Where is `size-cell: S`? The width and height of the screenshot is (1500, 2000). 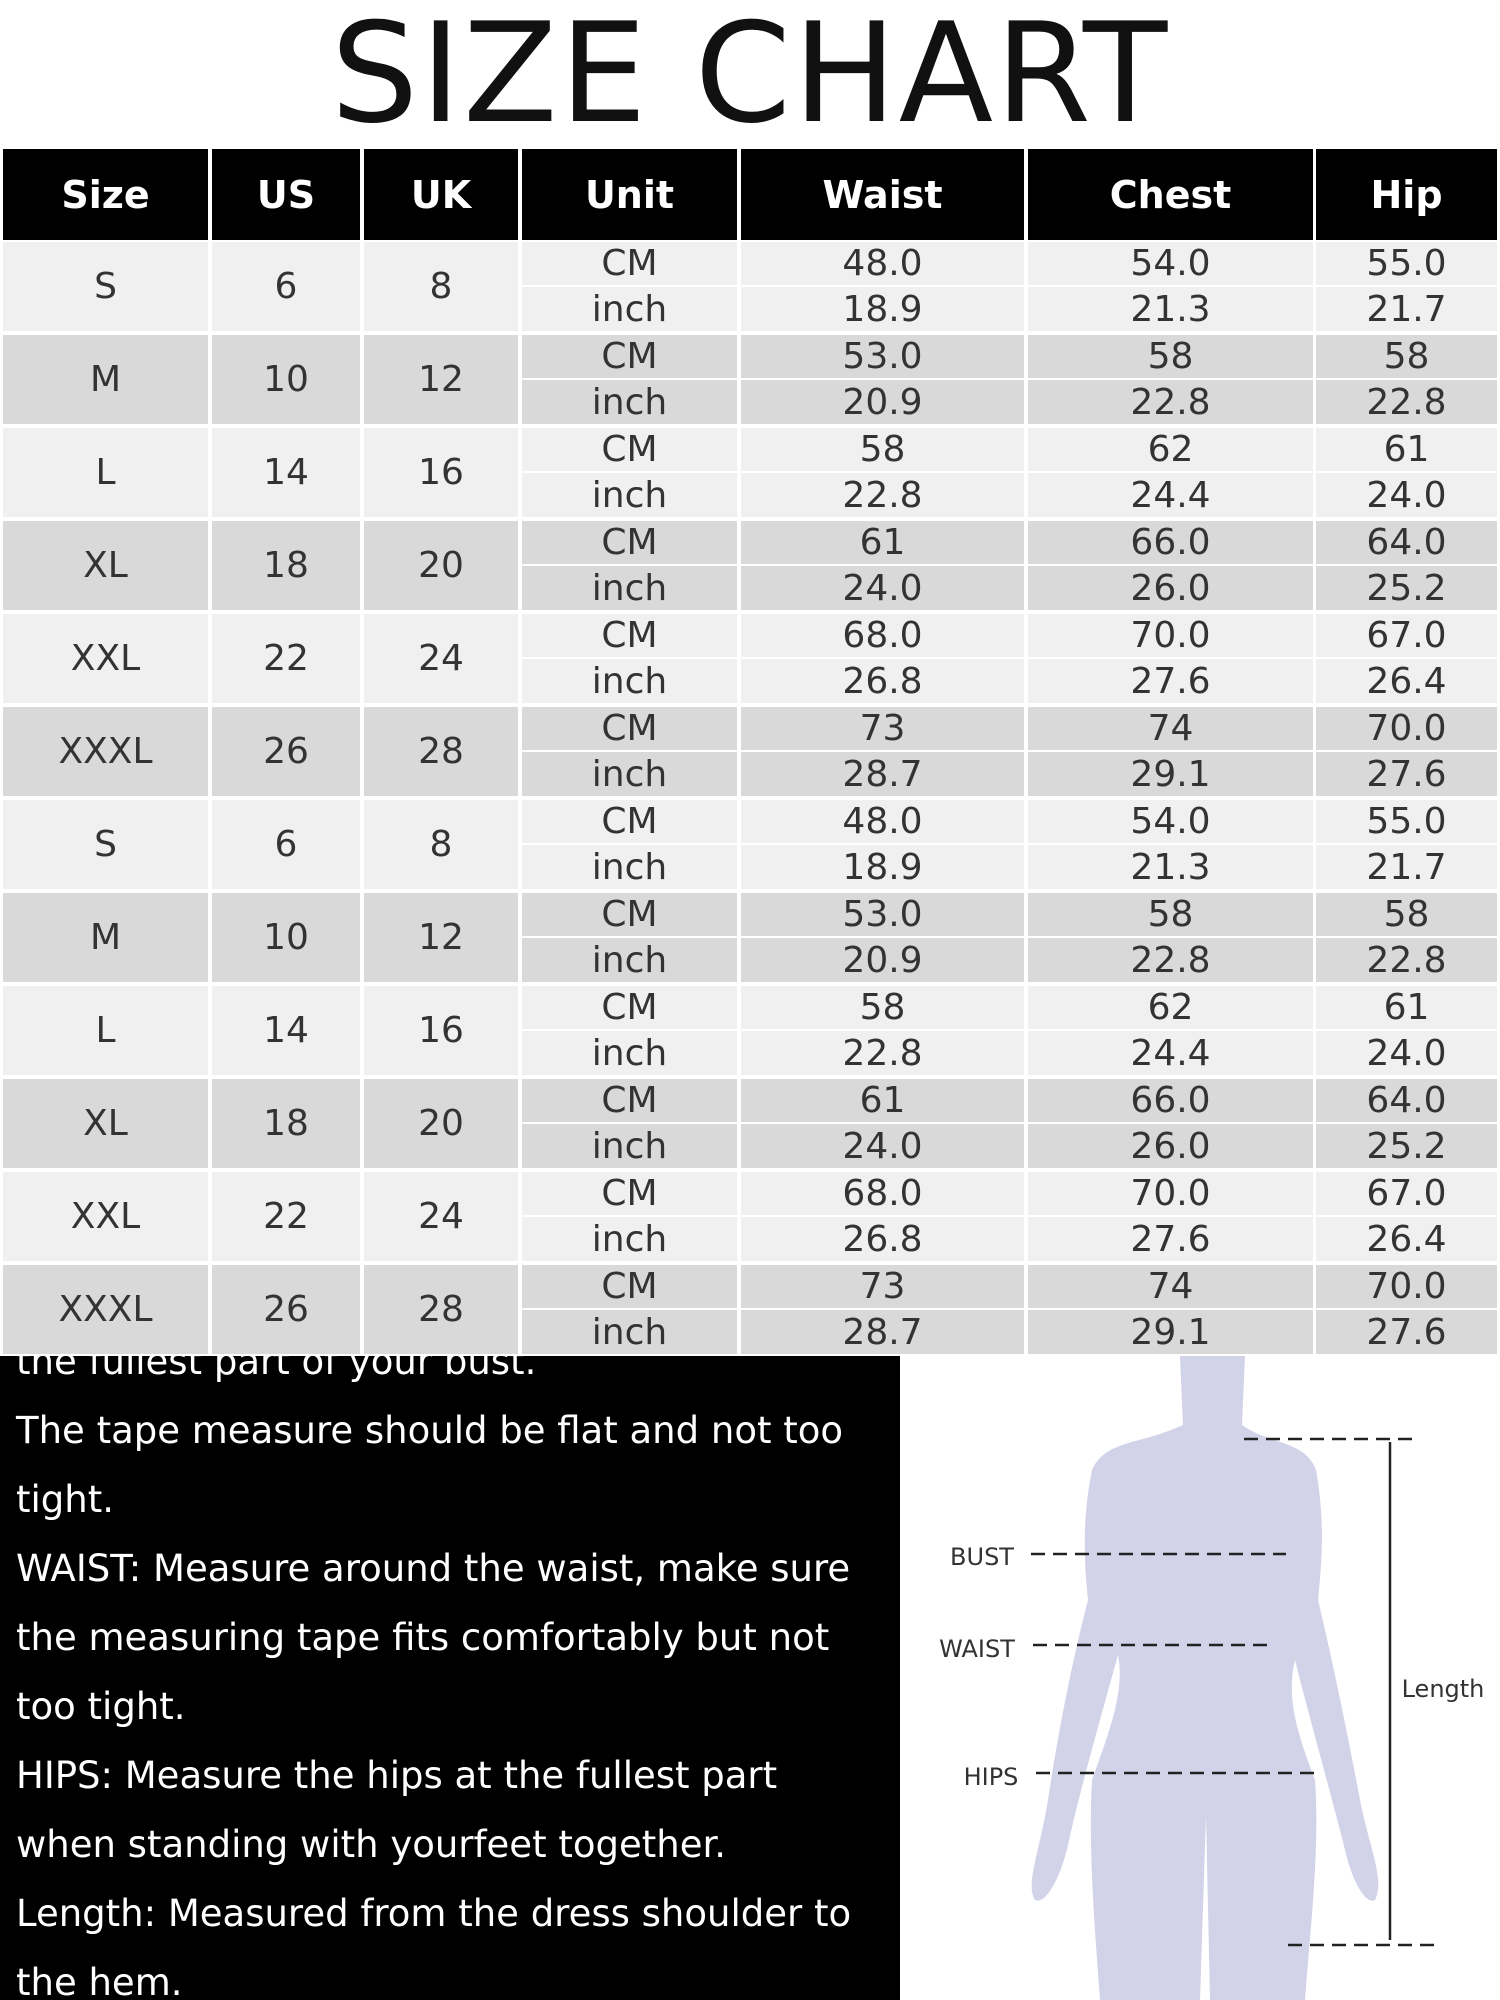
size-cell: S is located at coordinates (105, 844).